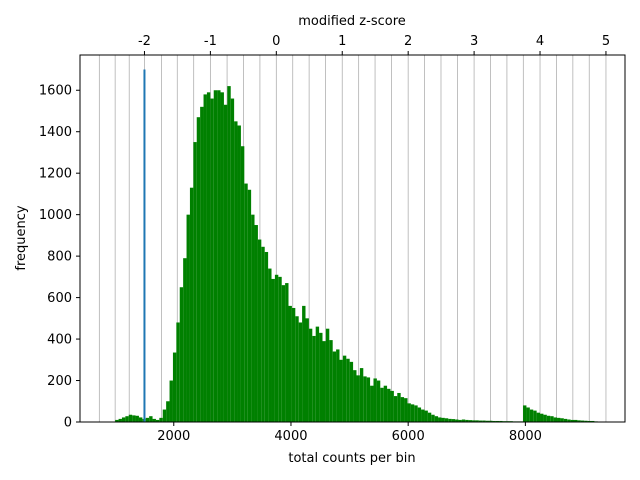 The height and width of the screenshot is (480, 640). What do you see at coordinates (55, 174) in the screenshot?
I see `y-tick-label: 1200` at bounding box center [55, 174].